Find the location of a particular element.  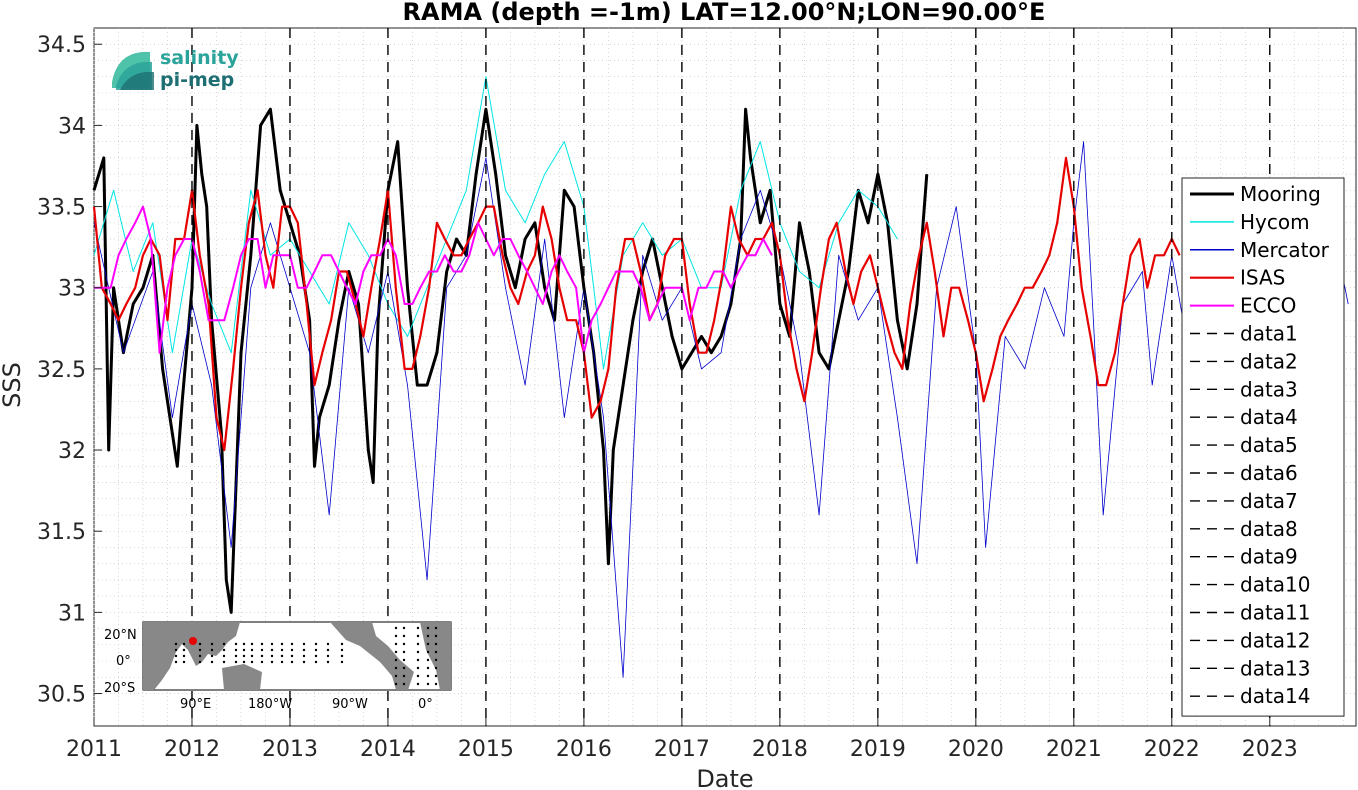

y-axis-label: SSS is located at coordinates (13, 385).